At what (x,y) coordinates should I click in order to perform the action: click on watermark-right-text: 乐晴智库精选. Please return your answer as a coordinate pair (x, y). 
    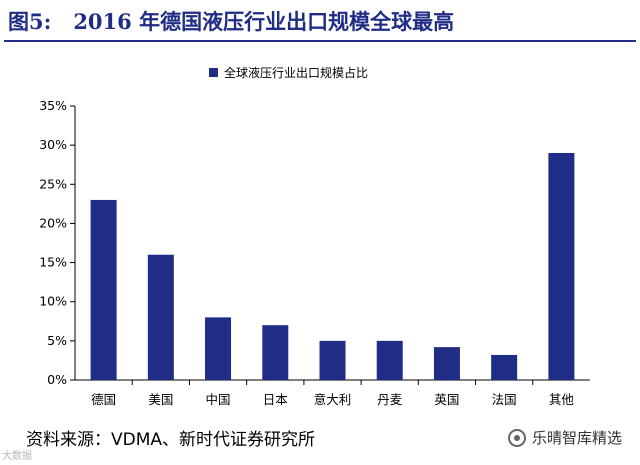
    Looking at the image, I should click on (576, 438).